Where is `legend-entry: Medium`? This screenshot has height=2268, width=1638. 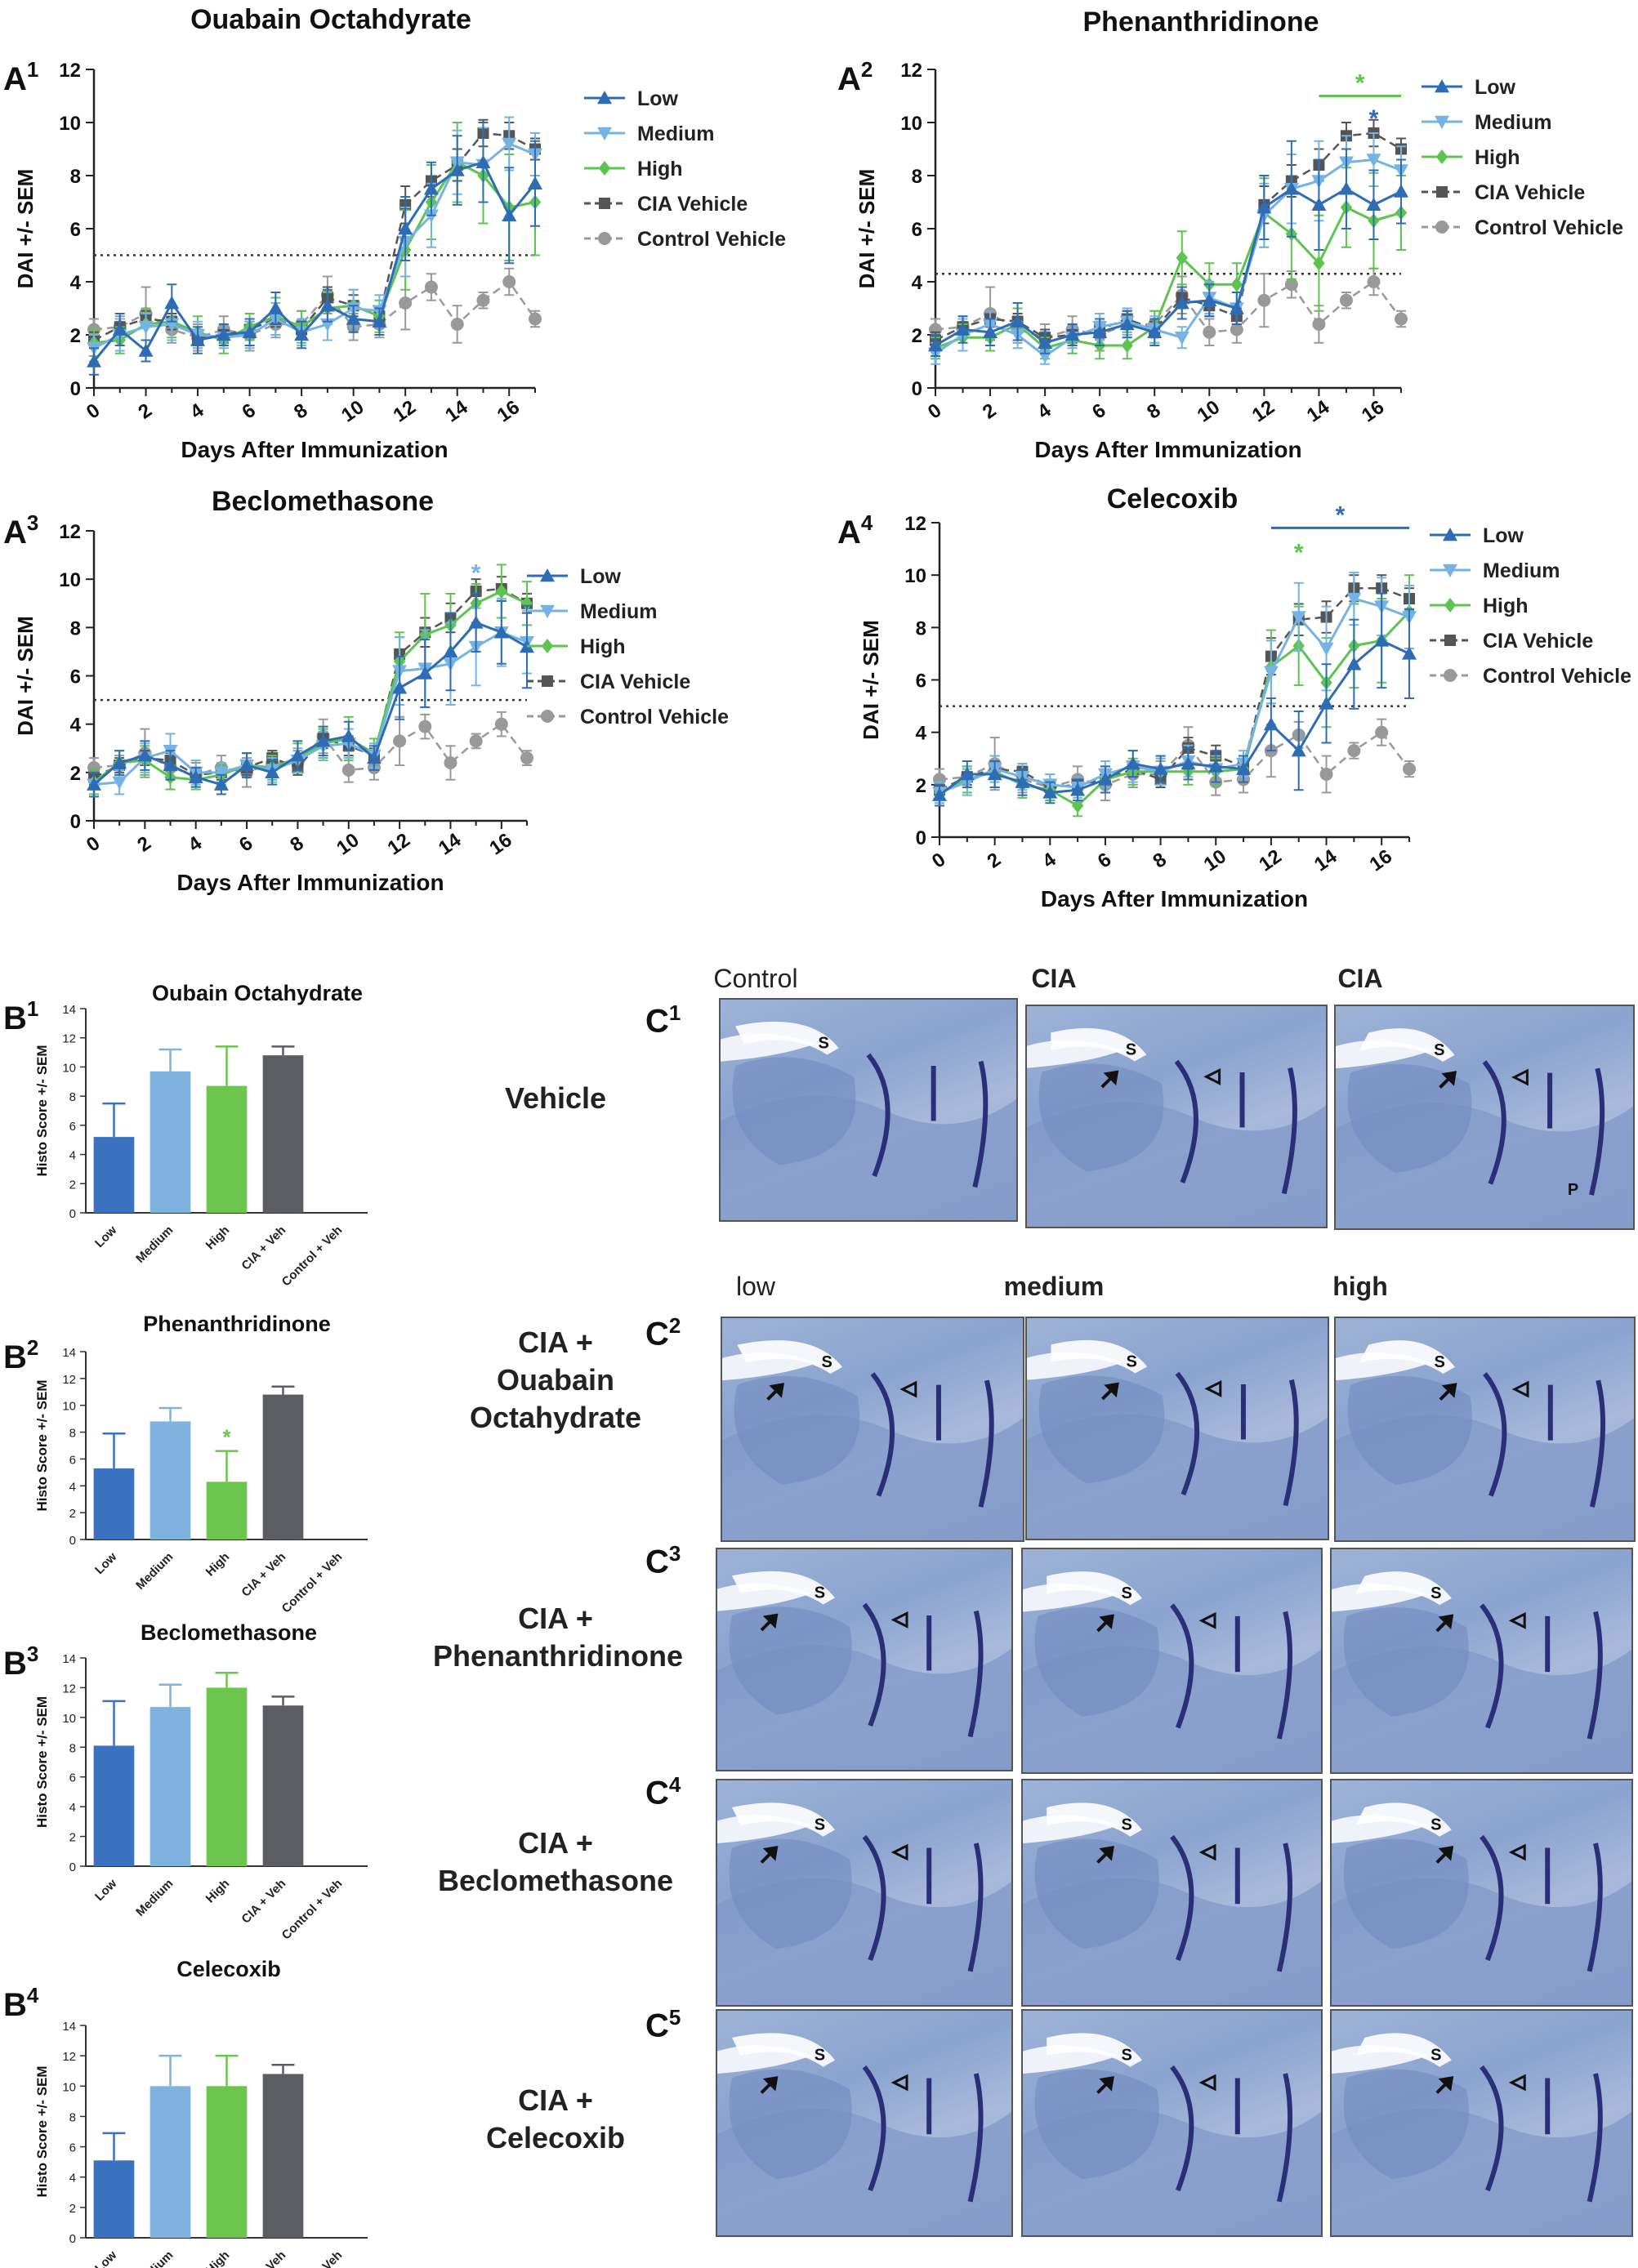 legend-entry: Medium is located at coordinates (675, 134).